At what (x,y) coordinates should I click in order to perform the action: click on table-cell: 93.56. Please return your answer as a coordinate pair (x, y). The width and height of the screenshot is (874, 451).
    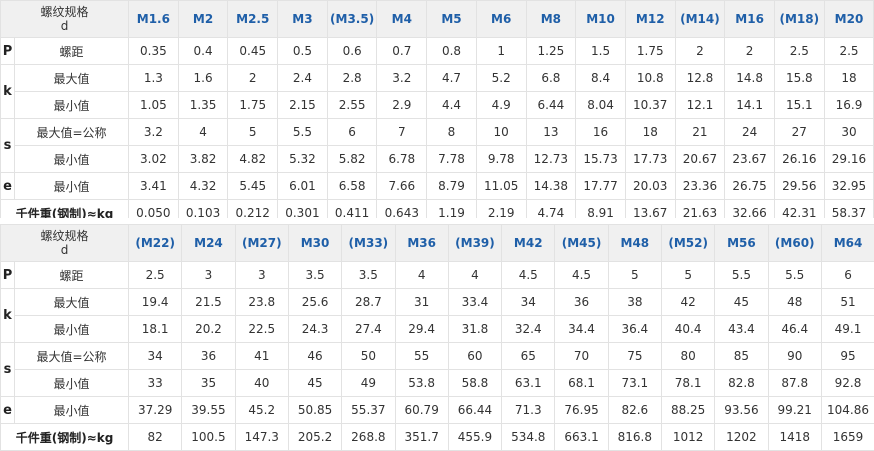
    Looking at the image, I should click on (741, 410).